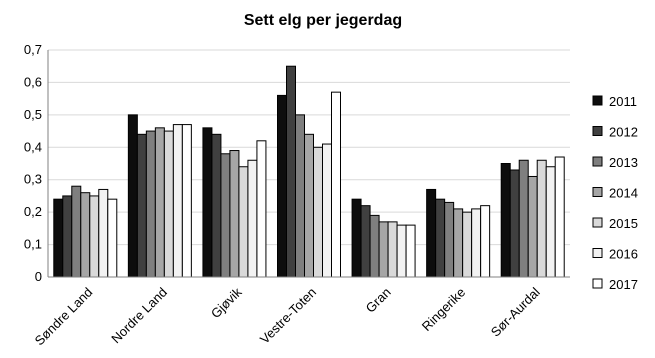 The height and width of the screenshot is (358, 655). Describe the element at coordinates (33, 146) in the screenshot. I see `y-tick-label: 0,4` at that location.